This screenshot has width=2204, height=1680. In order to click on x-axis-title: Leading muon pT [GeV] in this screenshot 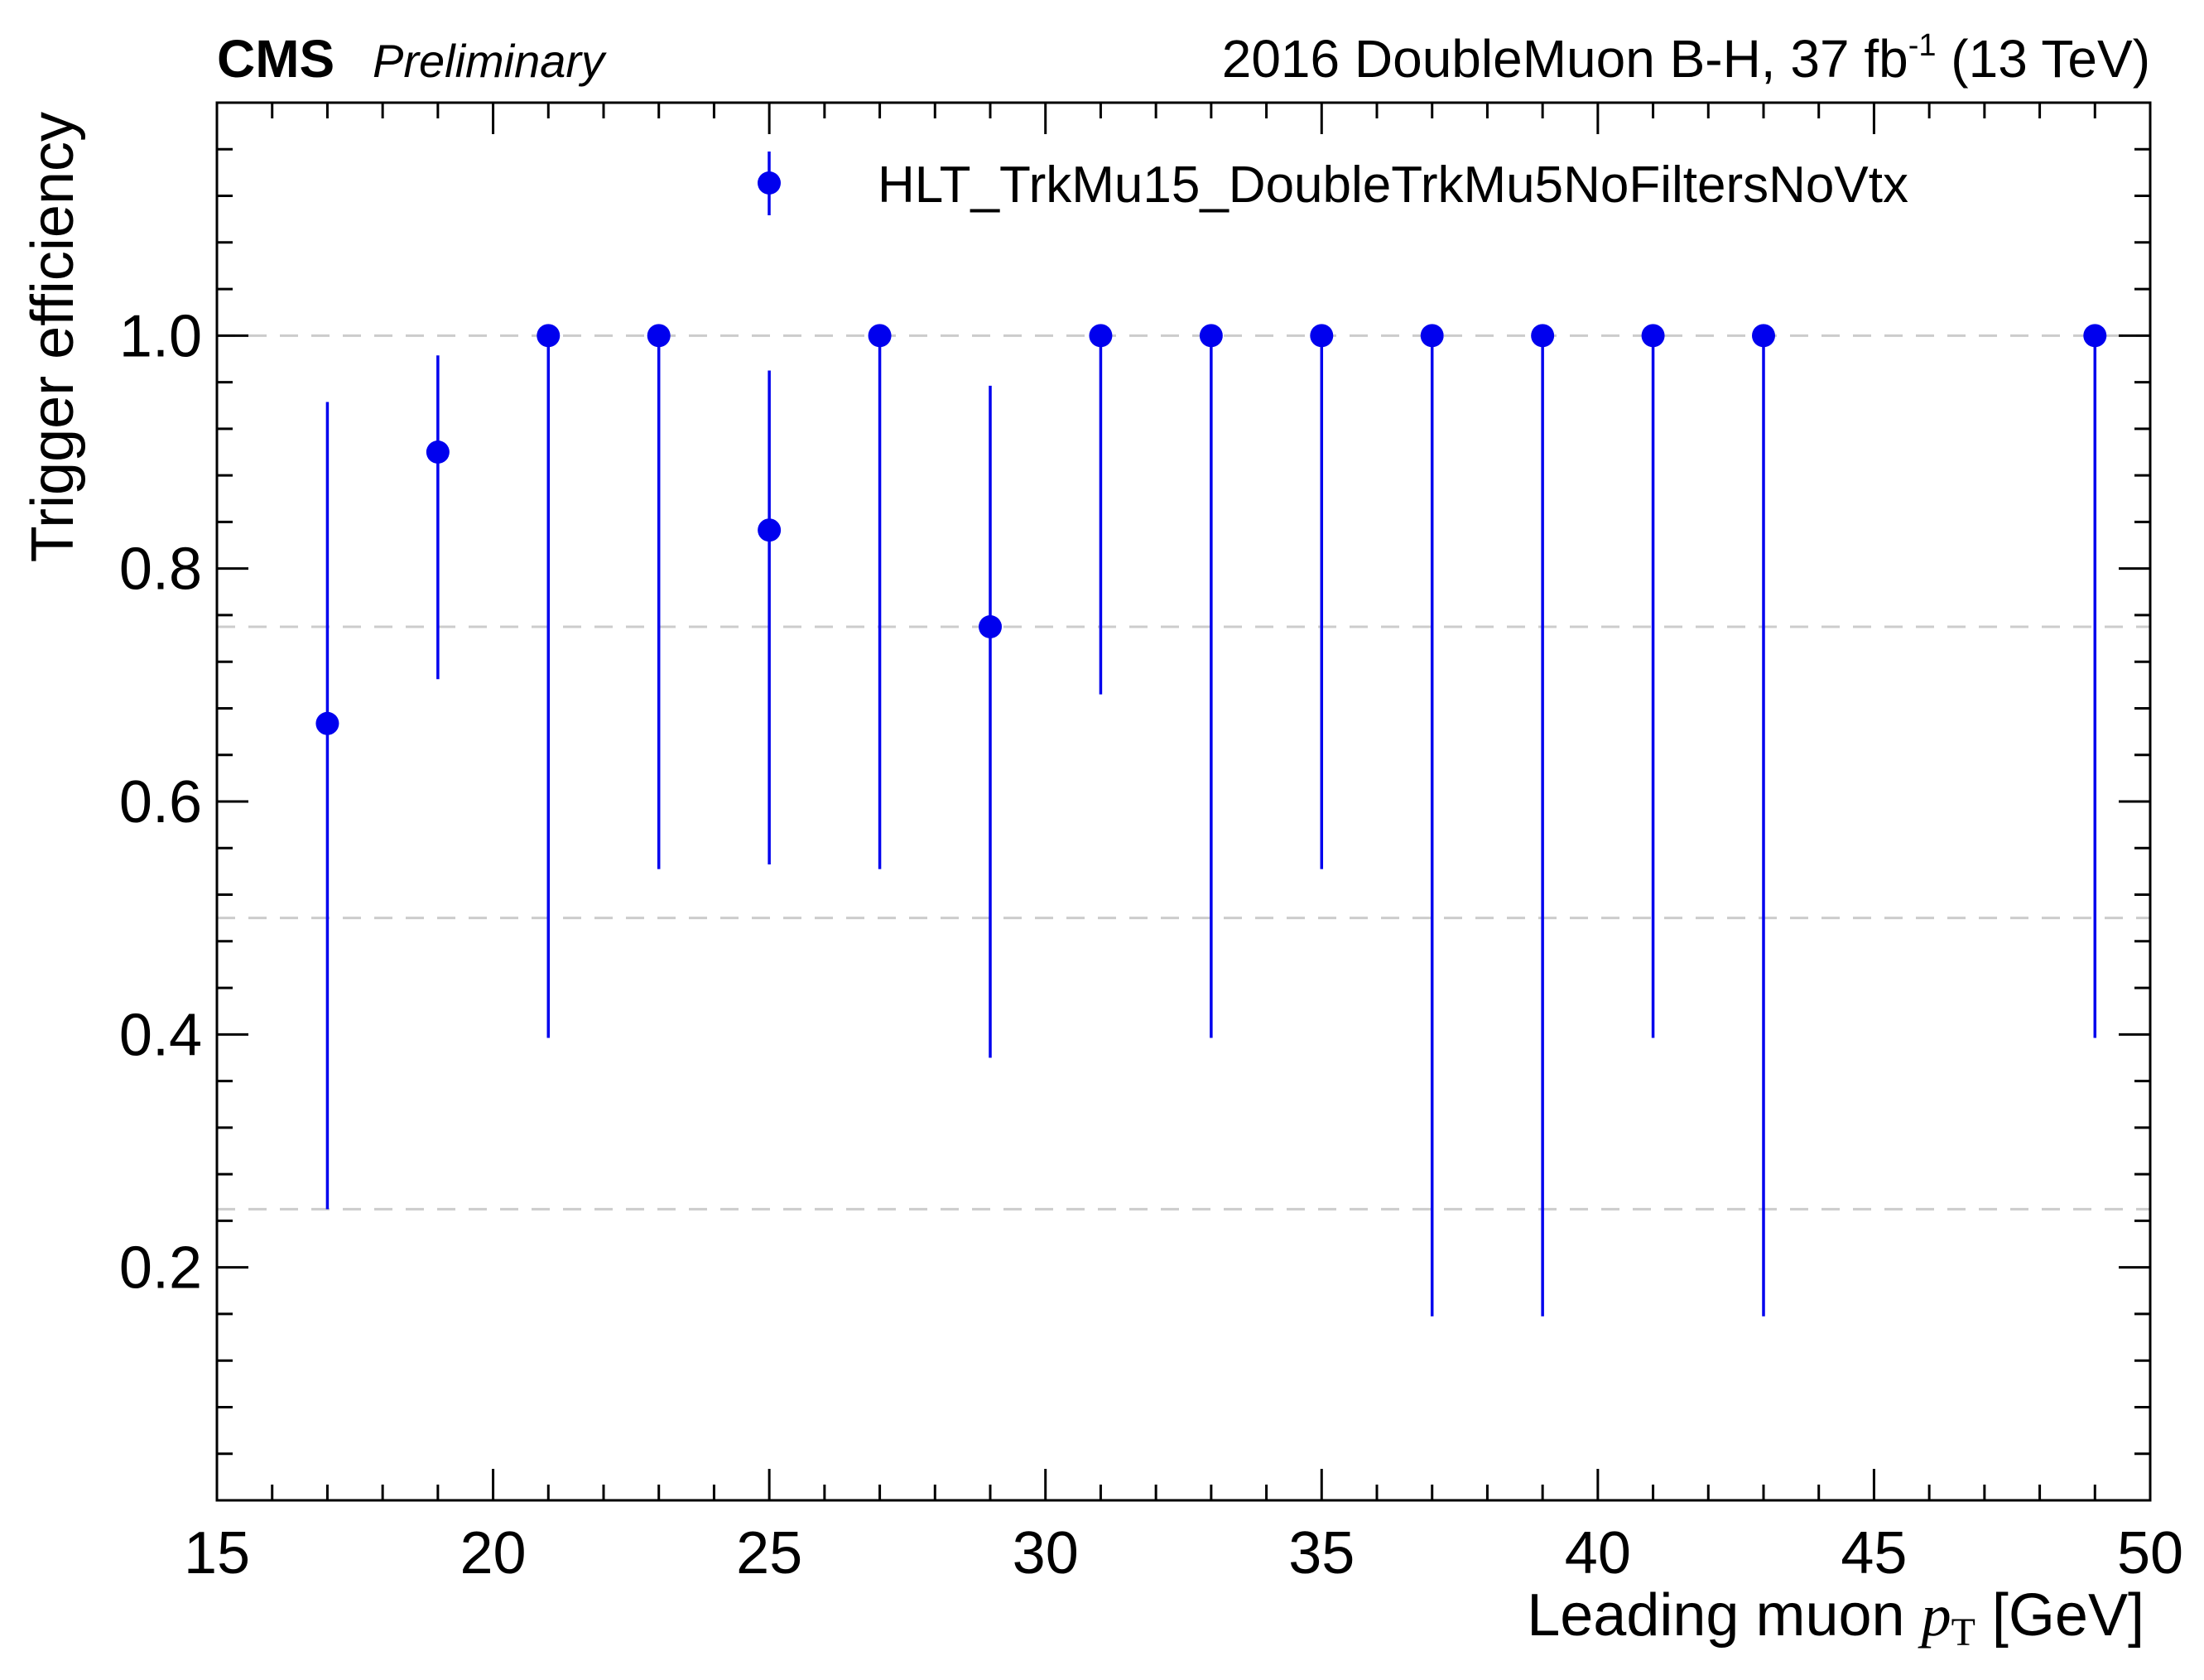, I will do `click(1835, 1618)`.